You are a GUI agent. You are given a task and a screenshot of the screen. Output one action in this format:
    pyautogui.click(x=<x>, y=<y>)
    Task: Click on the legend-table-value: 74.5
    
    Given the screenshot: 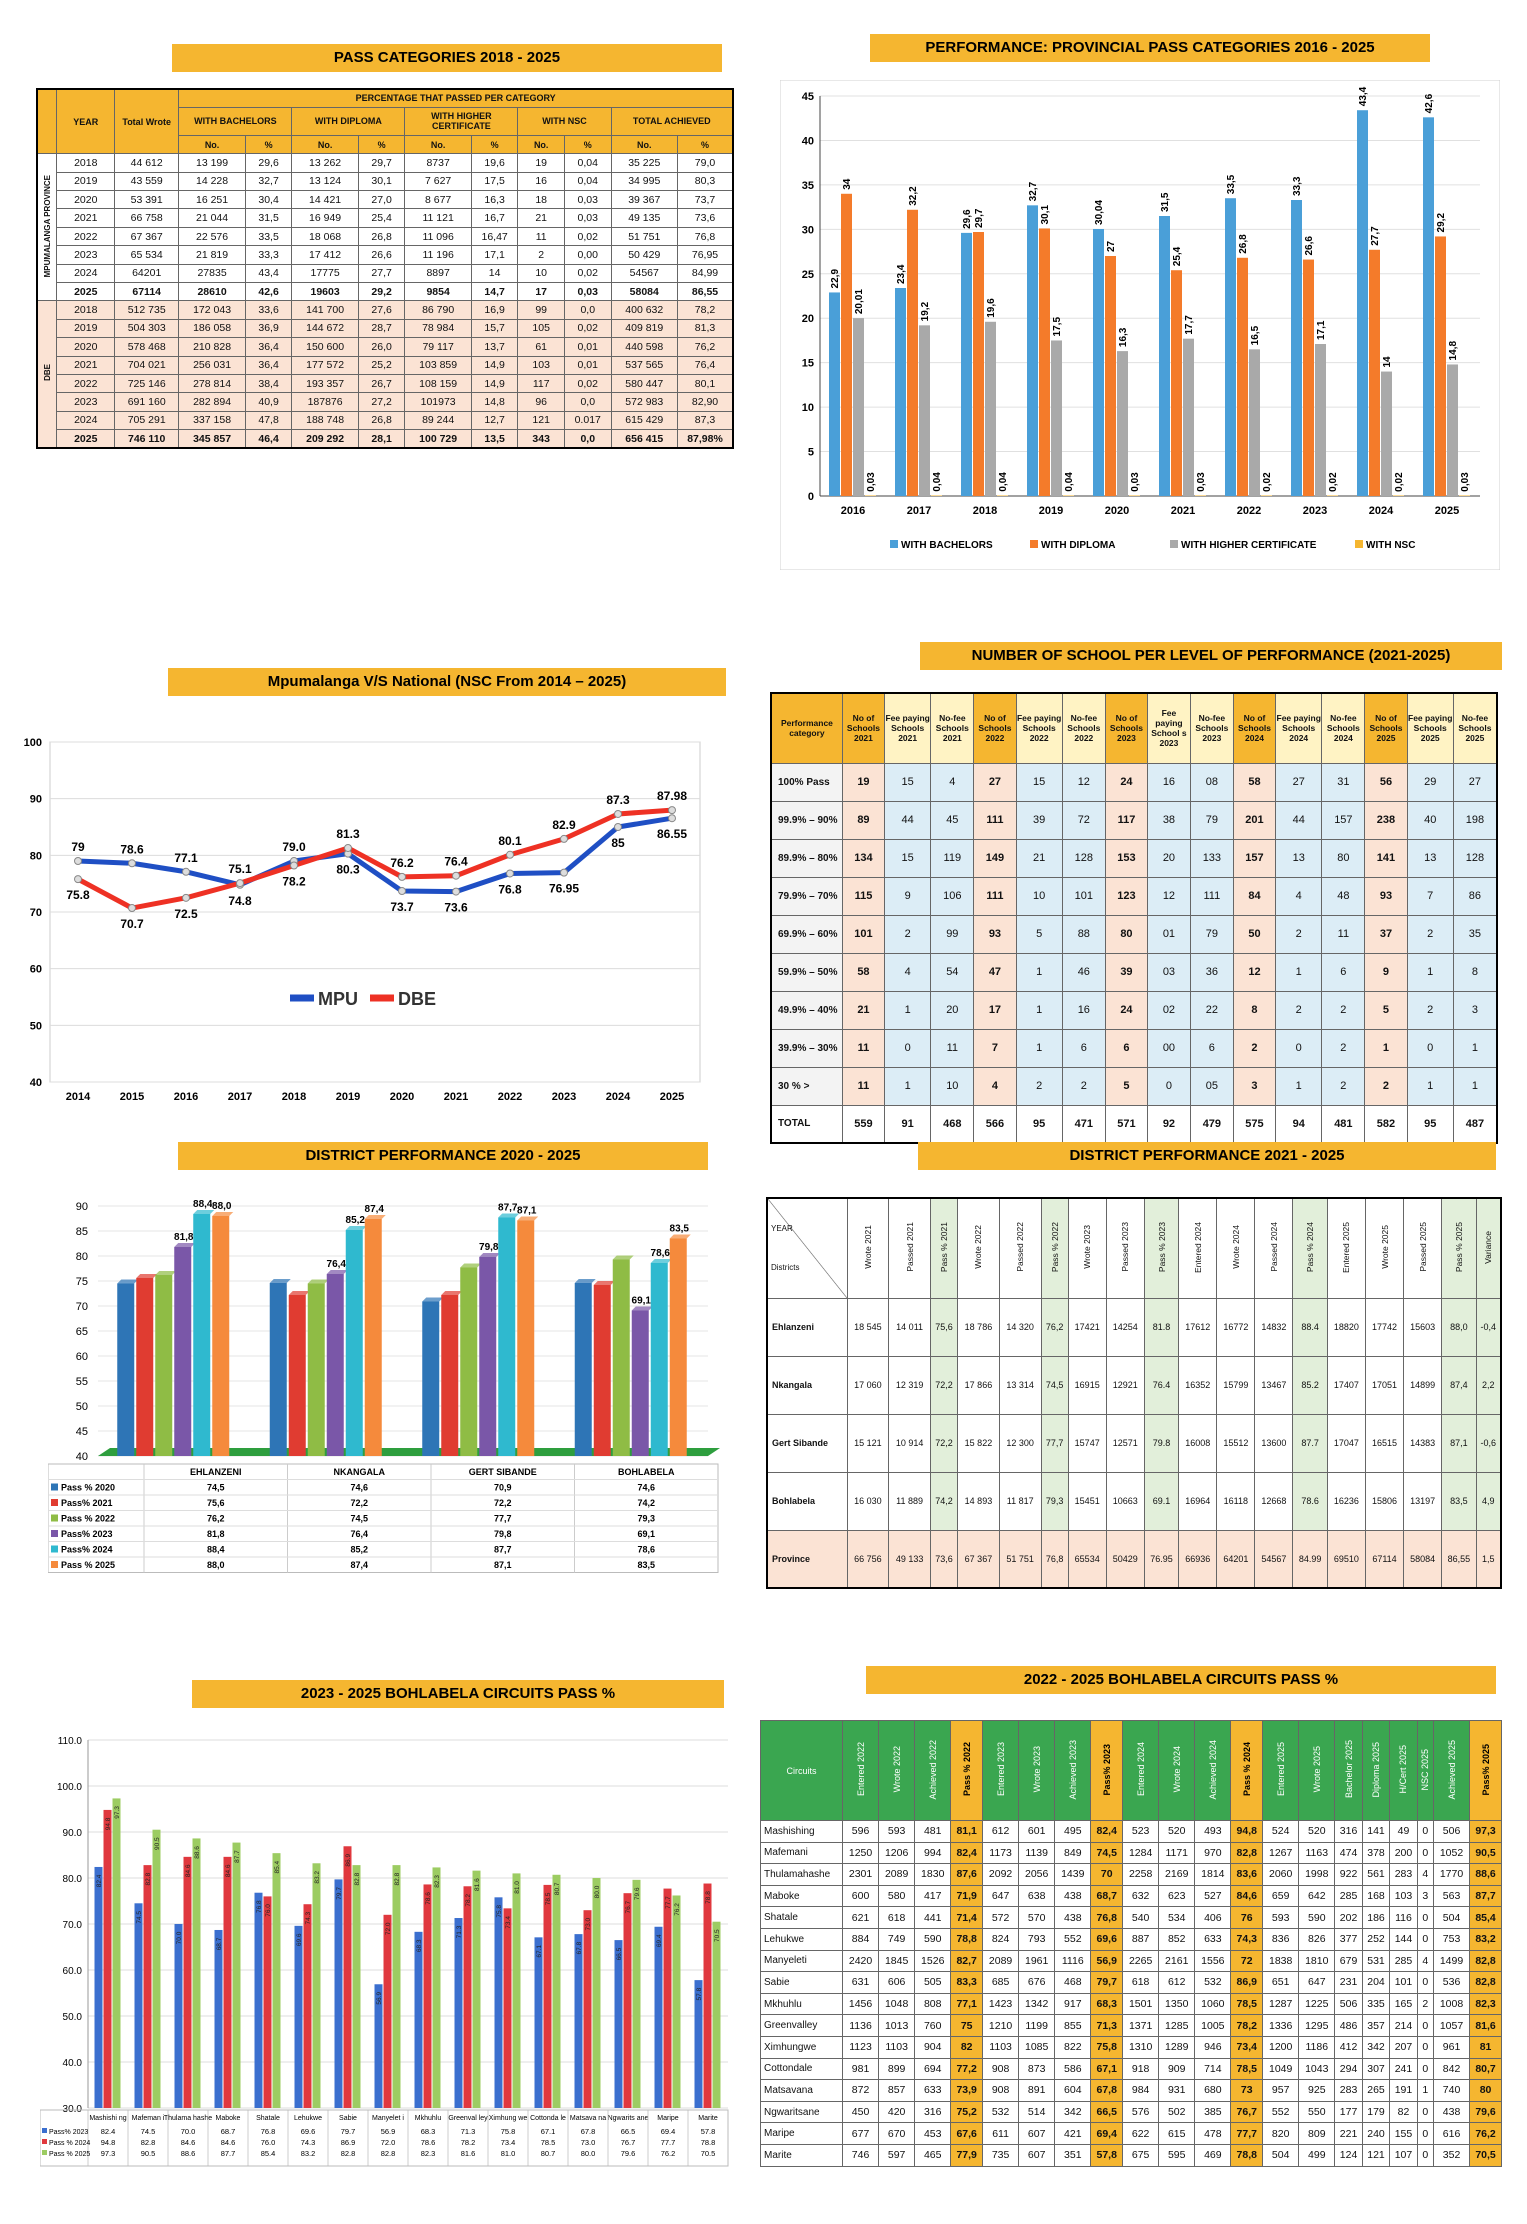 What is the action you would take?
    pyautogui.click(x=148, y=2131)
    